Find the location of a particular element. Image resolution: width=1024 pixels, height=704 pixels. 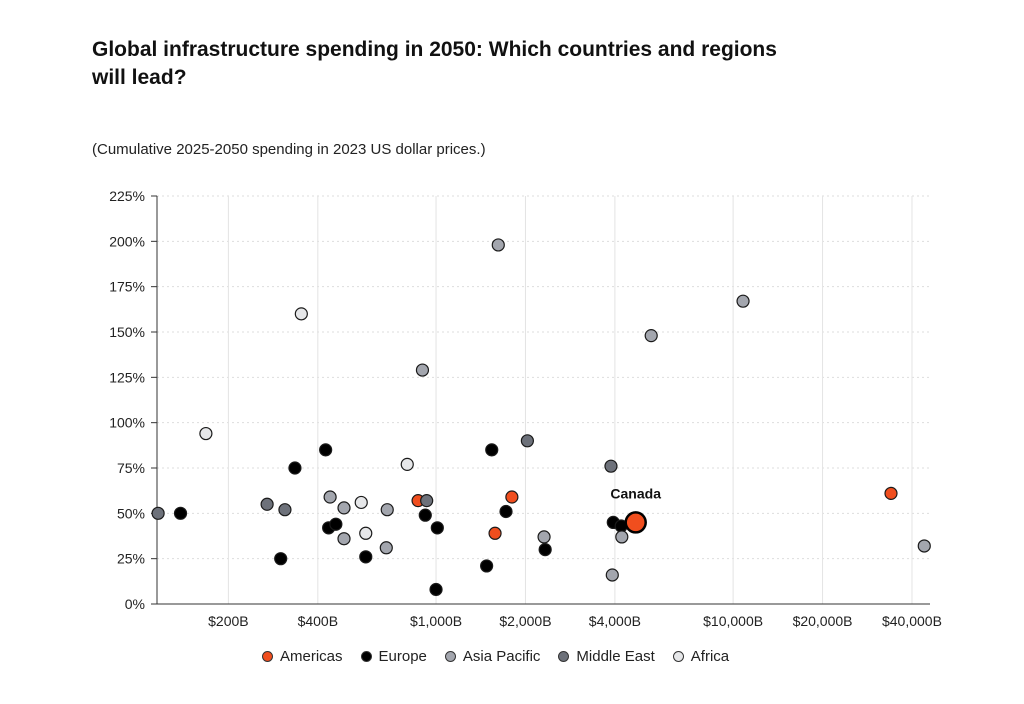

x-tick-label: $10,000B is located at coordinates (733, 621).